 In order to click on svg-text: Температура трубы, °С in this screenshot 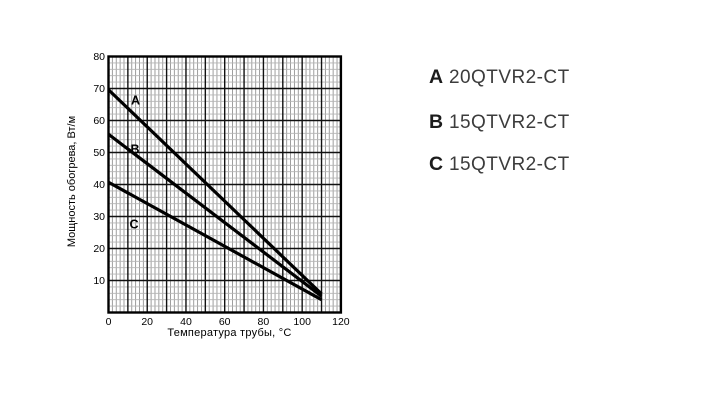, I will do `click(229, 333)`.